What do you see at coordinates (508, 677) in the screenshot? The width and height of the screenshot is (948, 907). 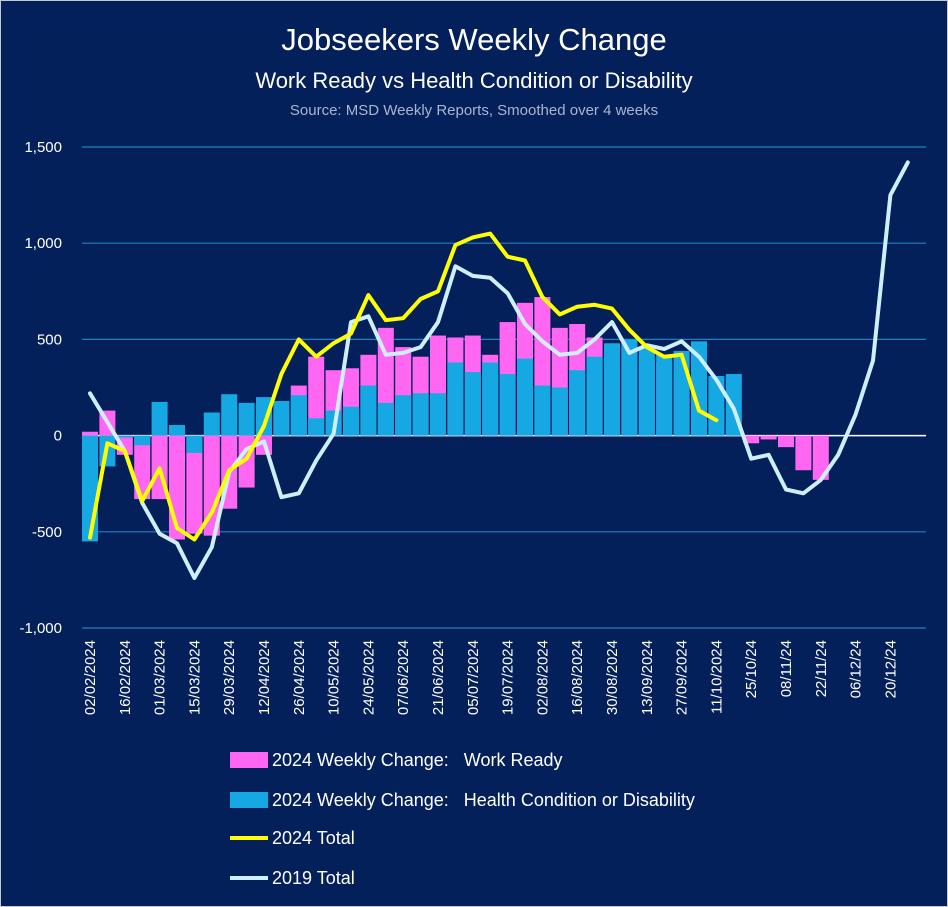 I see `x-tick-label: 19/07/2024` at bounding box center [508, 677].